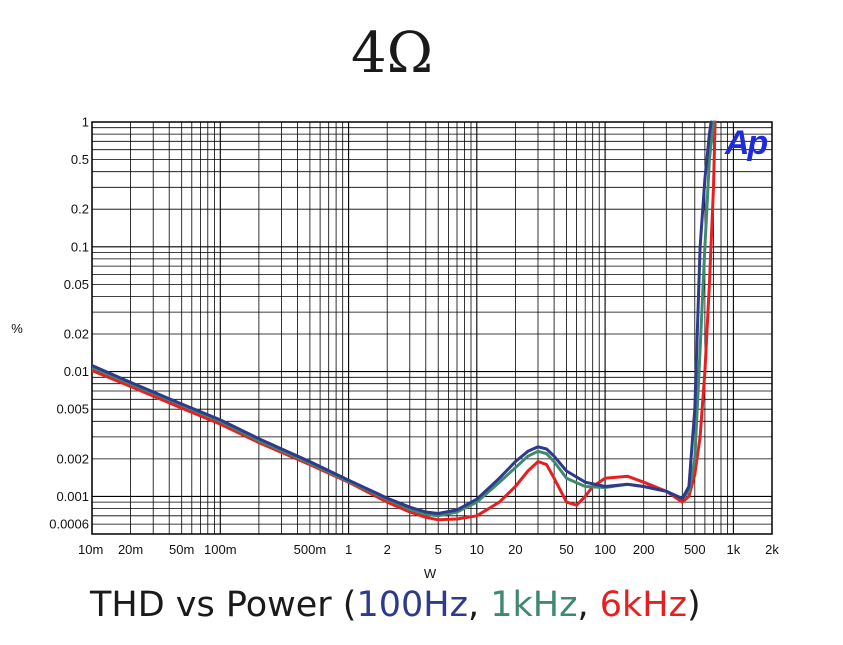 Image resolution: width=843 pixels, height=645 pixels. Describe the element at coordinates (605, 549) in the screenshot. I see `x-tick-label: 100` at that location.